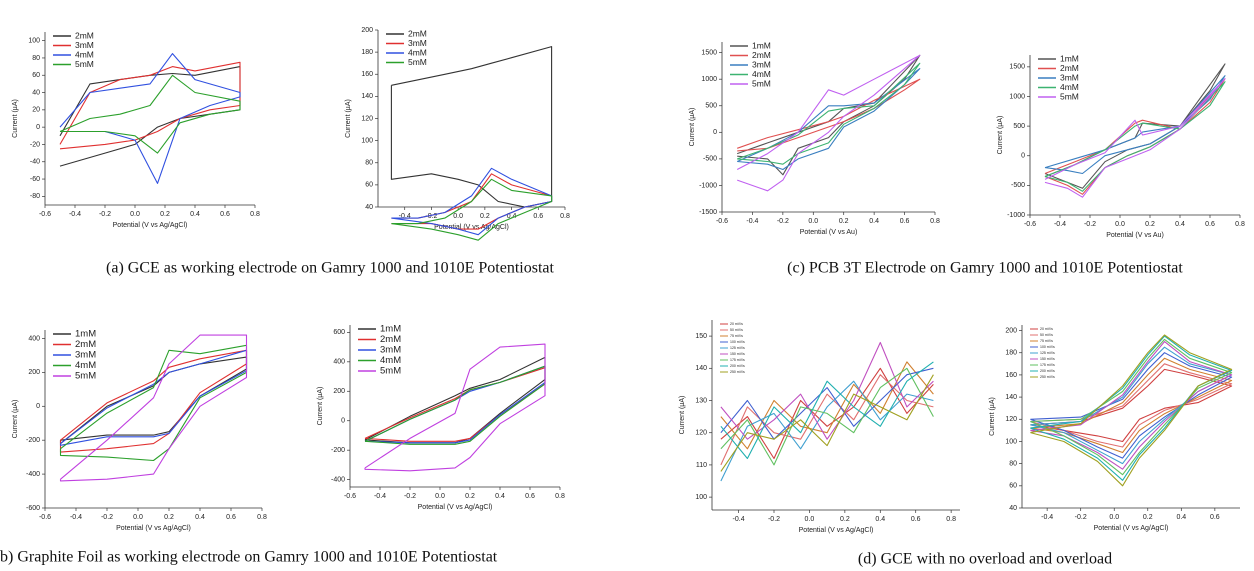 The image size is (1254, 571). What do you see at coordinates (35, 162) in the screenshot?
I see `y-tick-label: -40` at bounding box center [35, 162].